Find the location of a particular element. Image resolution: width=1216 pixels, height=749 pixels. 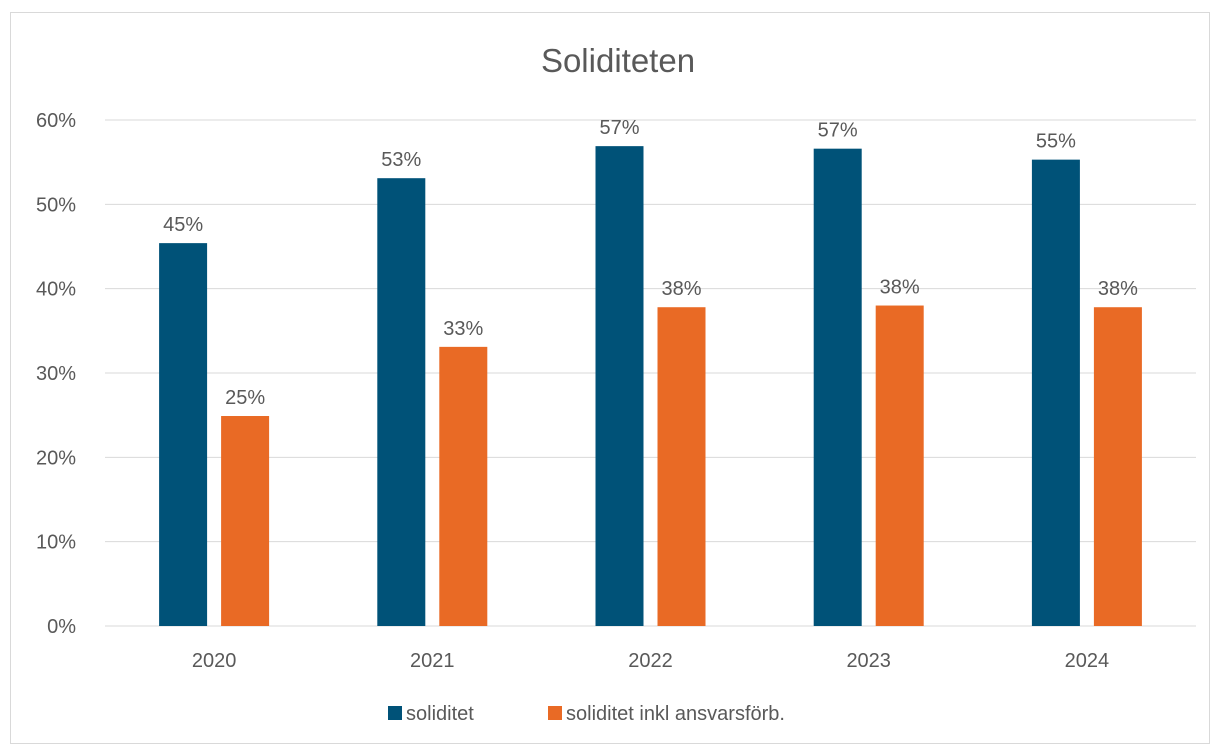

y-axis-tick-labels: 0% 10% 20% 30% 40% 50% 60% is located at coordinates (56, 374).